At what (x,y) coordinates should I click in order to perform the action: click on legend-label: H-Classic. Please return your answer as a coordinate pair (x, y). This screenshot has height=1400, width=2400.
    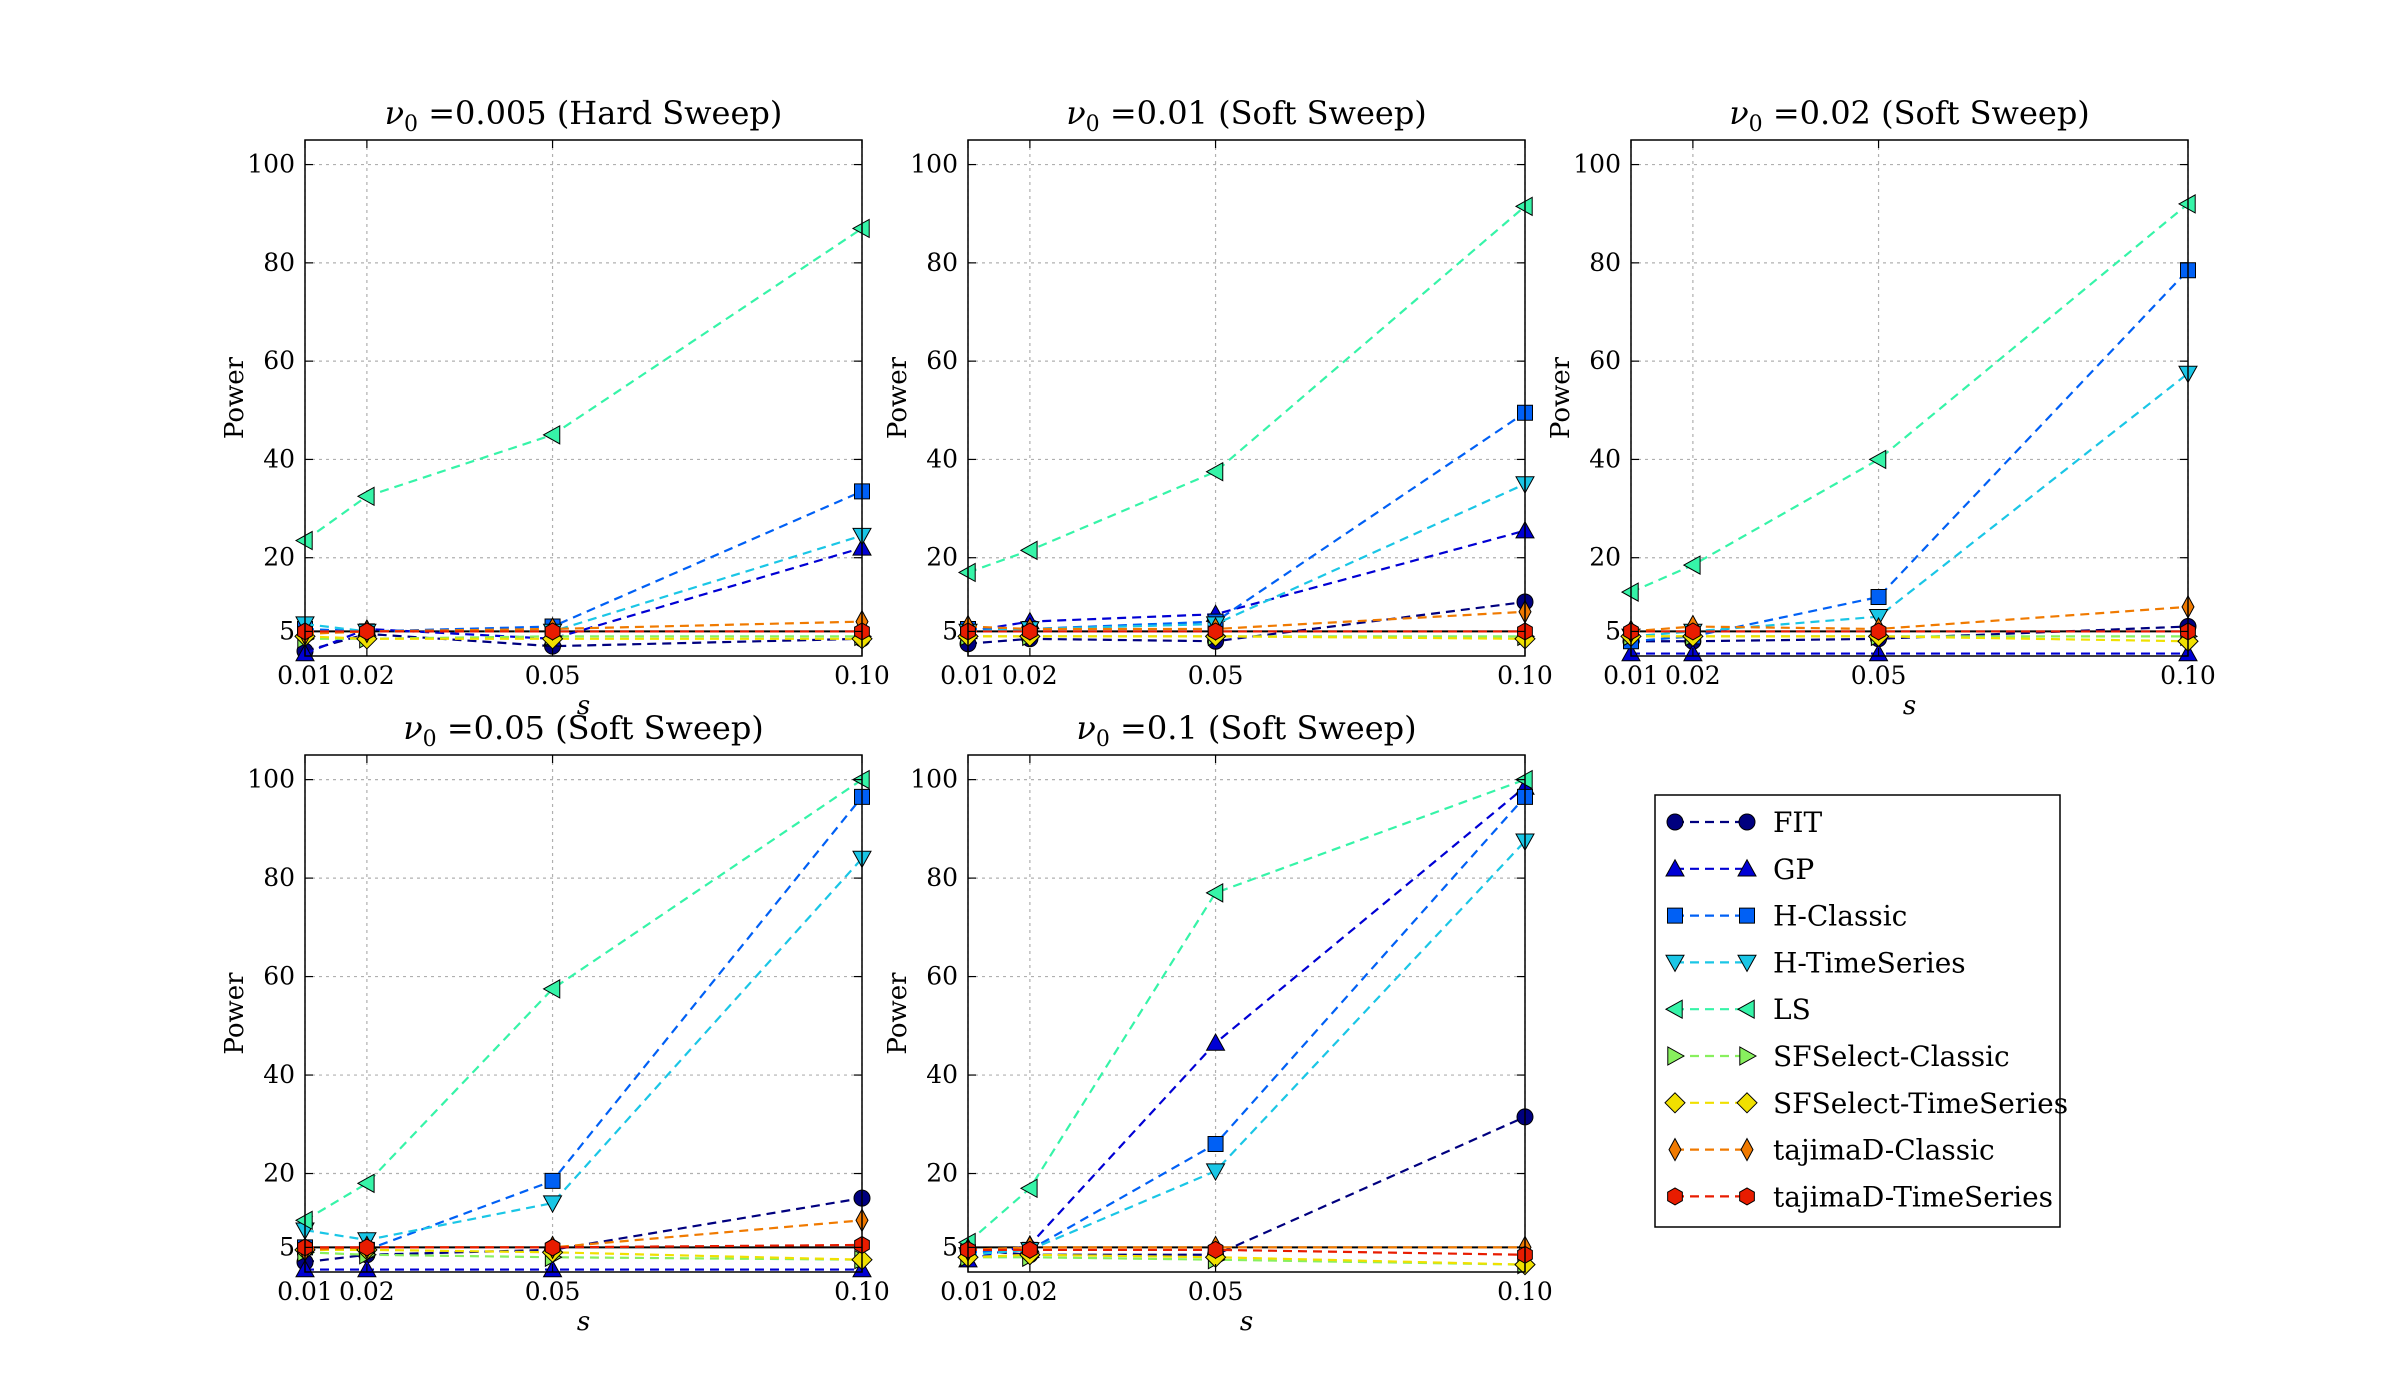
    Looking at the image, I should click on (1840, 916).